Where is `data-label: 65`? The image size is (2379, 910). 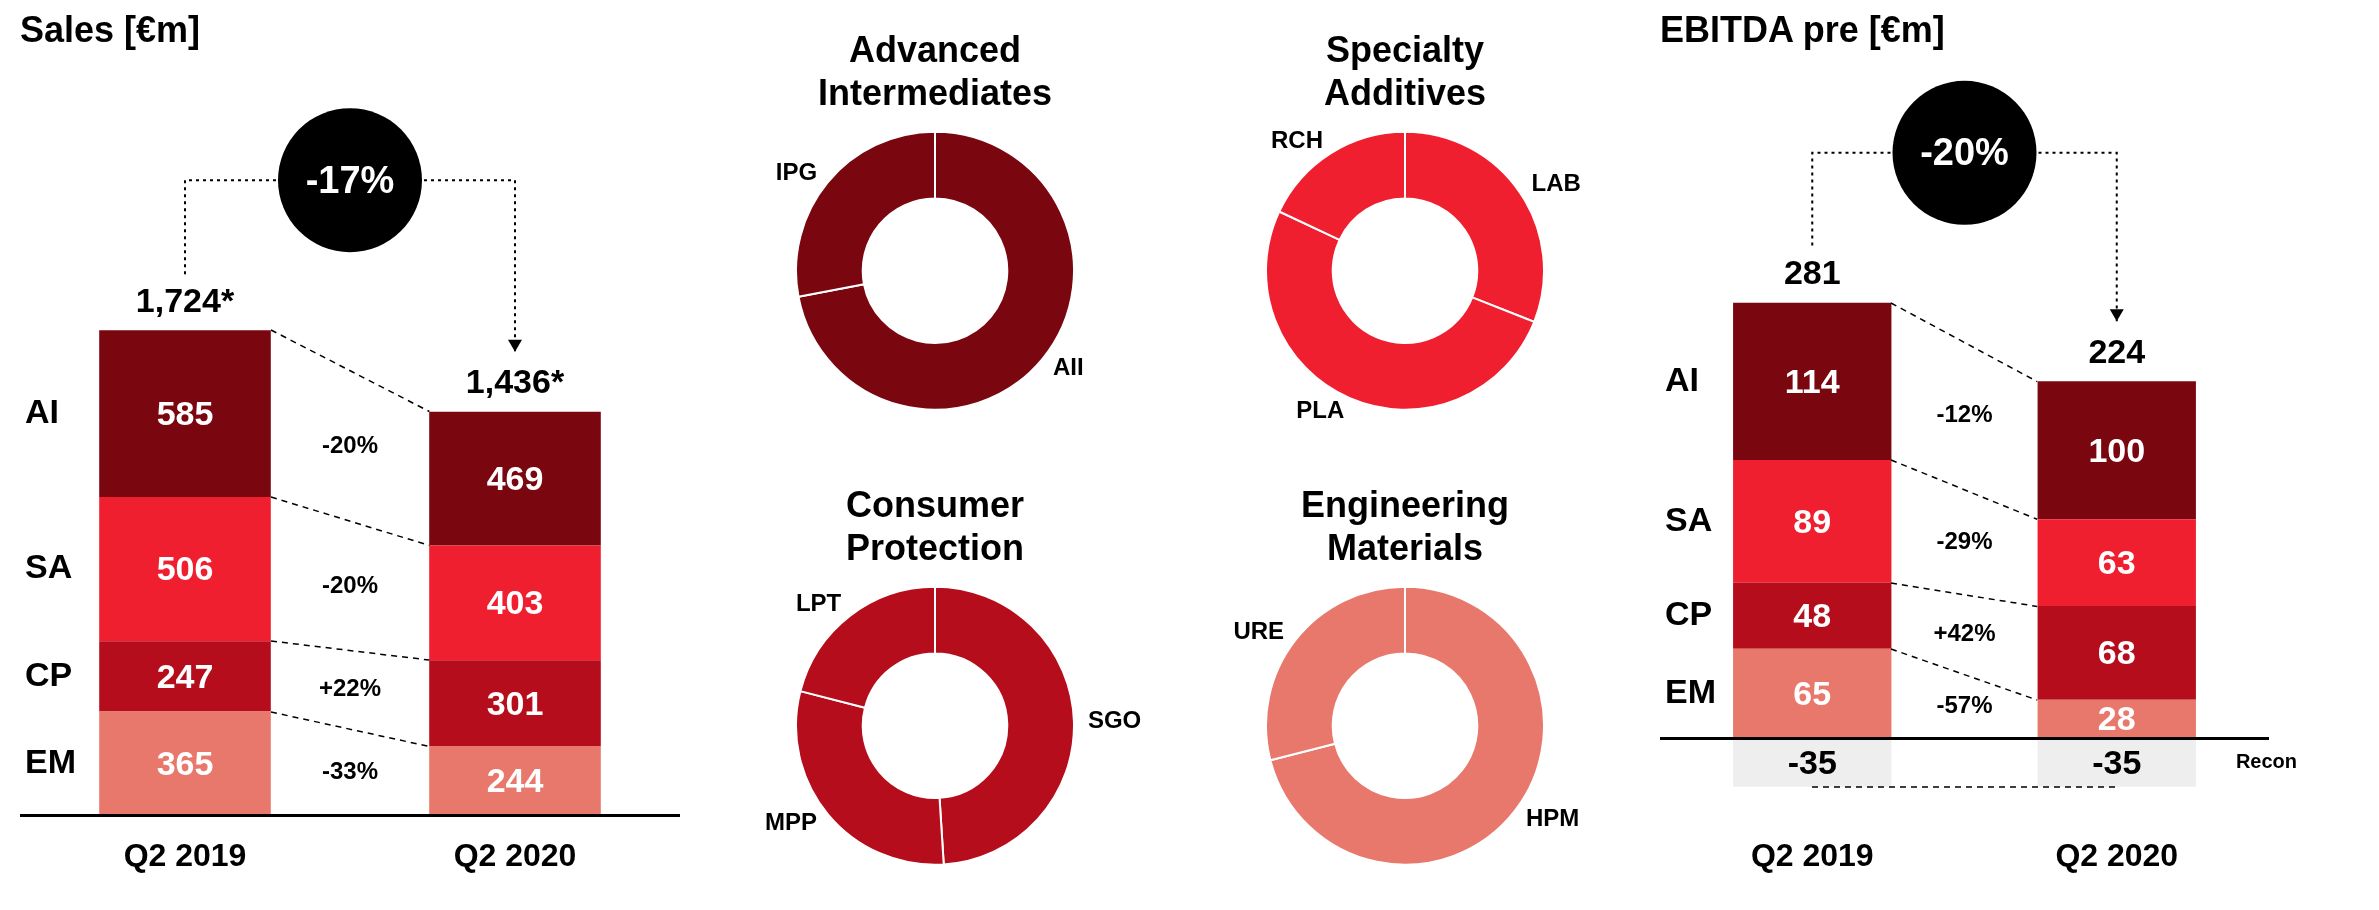 data-label: 65 is located at coordinates (1812, 692).